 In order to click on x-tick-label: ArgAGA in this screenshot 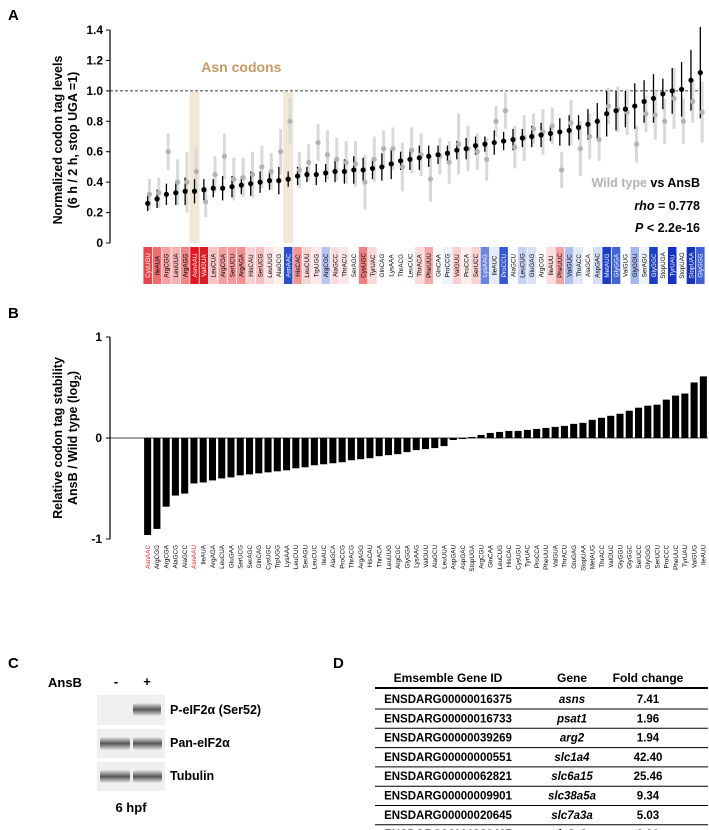, I will do `click(213, 556)`.